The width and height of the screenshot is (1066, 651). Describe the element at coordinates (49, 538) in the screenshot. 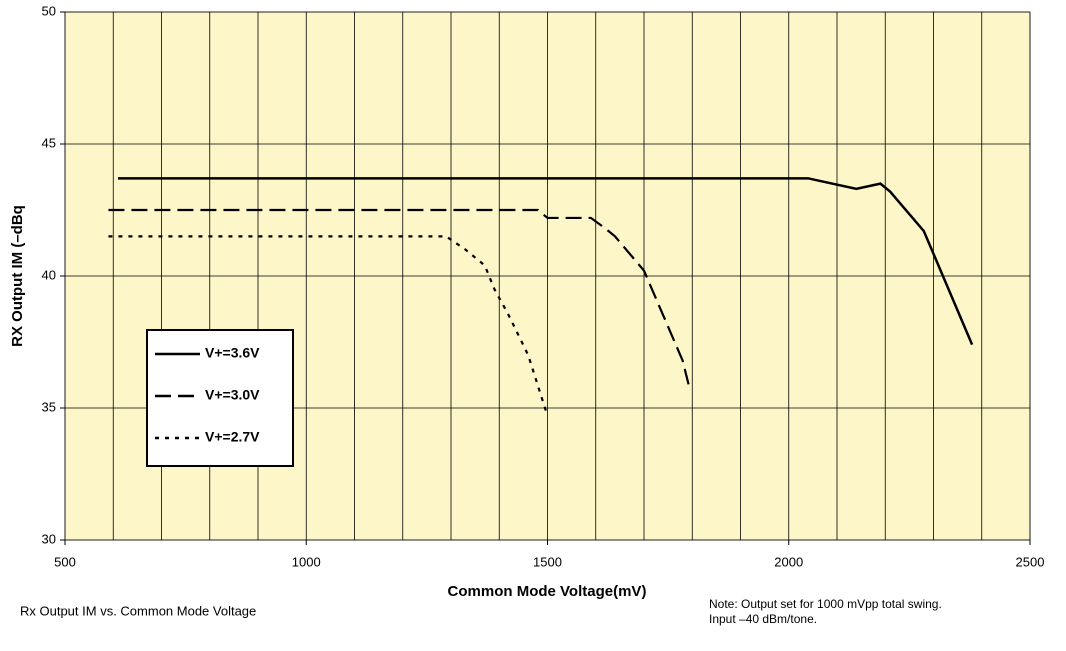

I see `y-tick-label: 30` at that location.